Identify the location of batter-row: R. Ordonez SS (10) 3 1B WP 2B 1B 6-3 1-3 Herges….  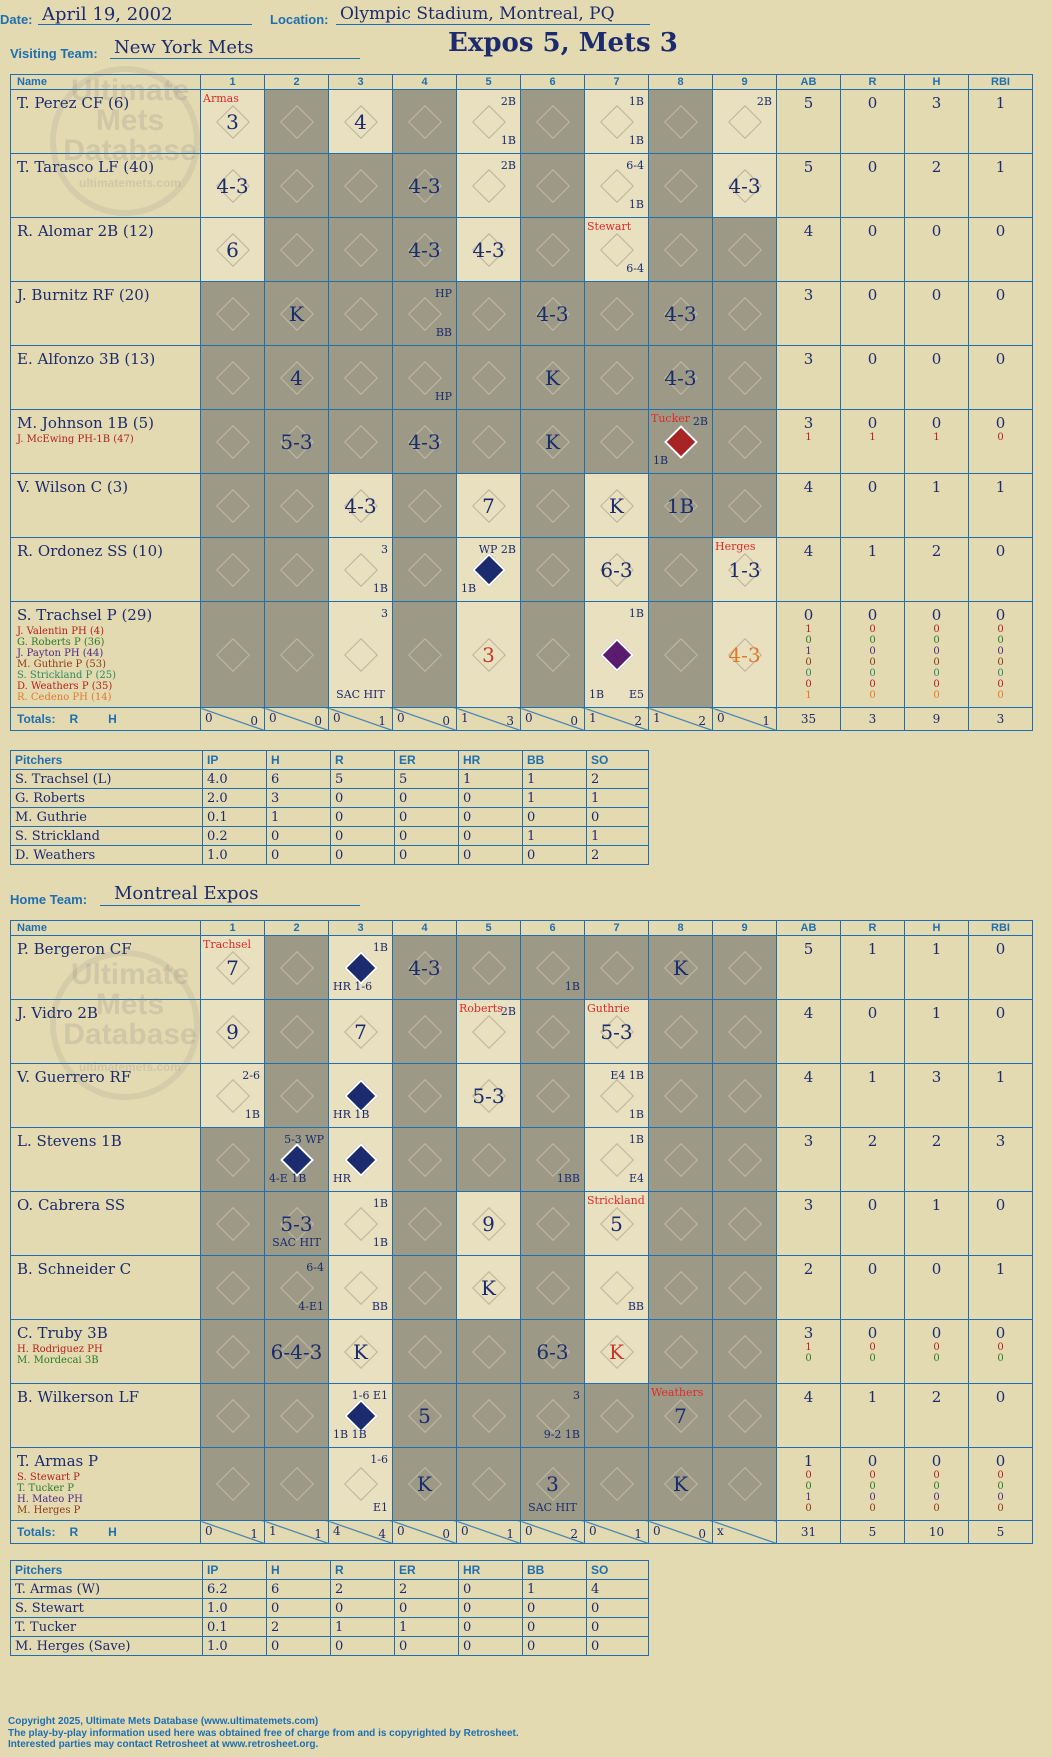
(521, 569).